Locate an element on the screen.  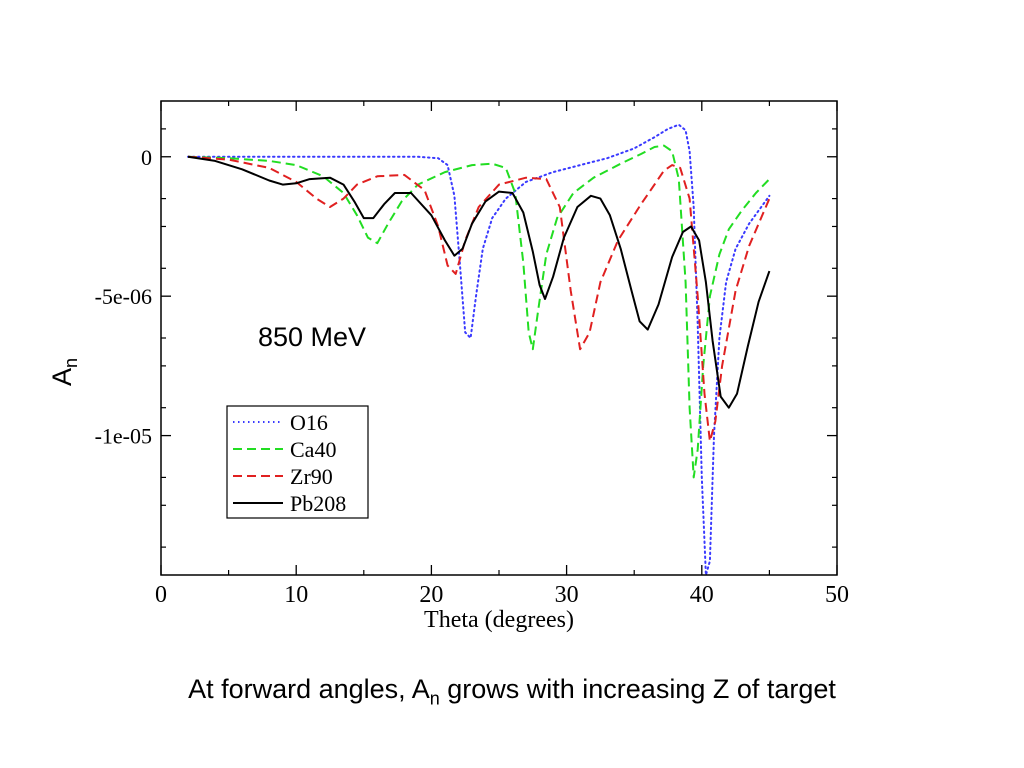
y-tick-label: -1e-05 is located at coordinates (123, 436).